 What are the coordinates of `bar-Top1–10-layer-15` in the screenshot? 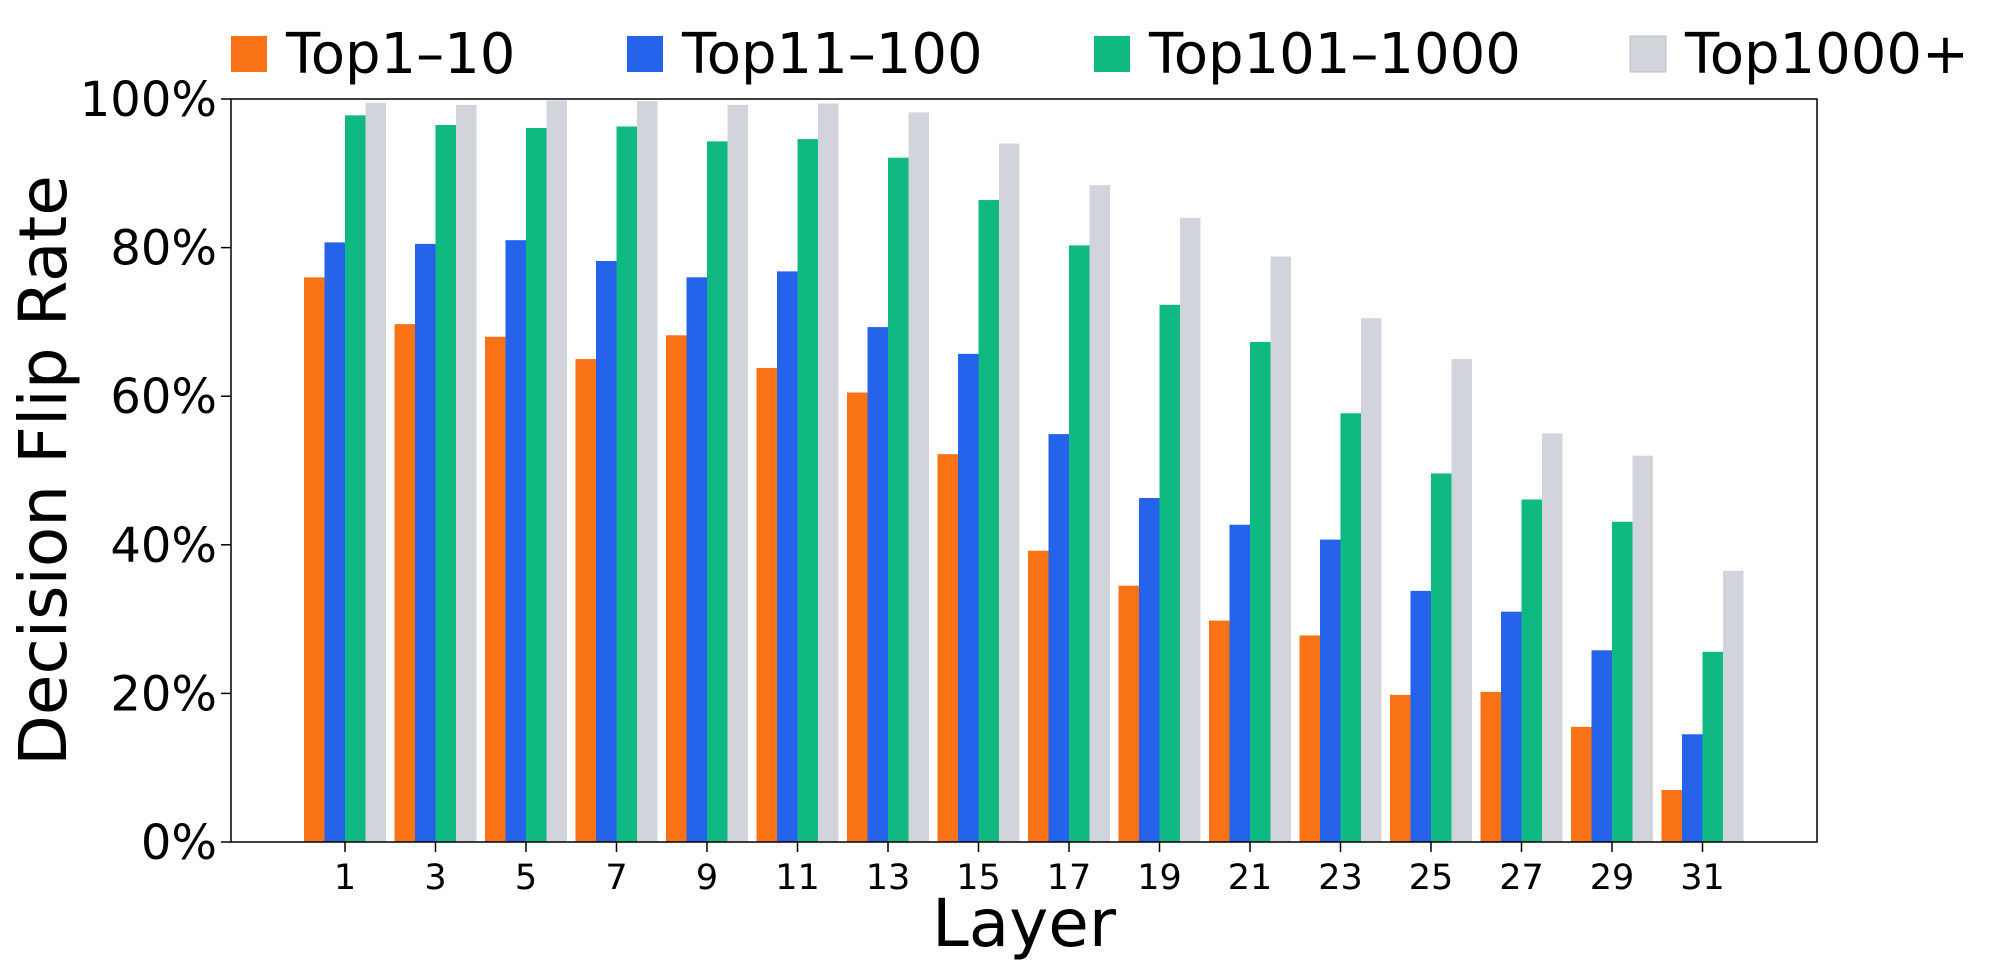 It's located at (947, 648).